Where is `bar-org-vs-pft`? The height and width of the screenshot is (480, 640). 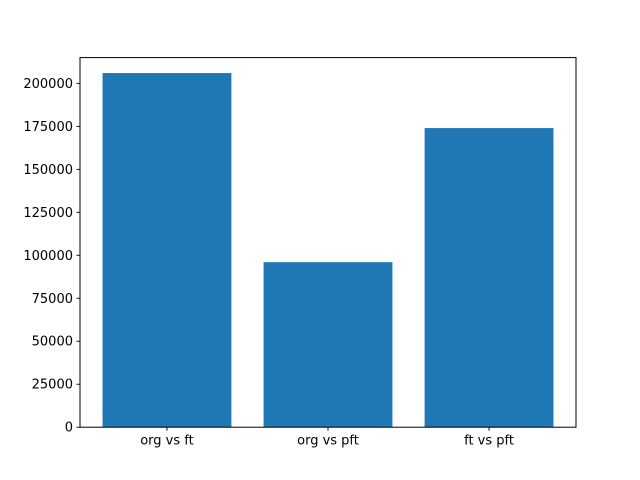
bar-org-vs-pft is located at coordinates (328, 345).